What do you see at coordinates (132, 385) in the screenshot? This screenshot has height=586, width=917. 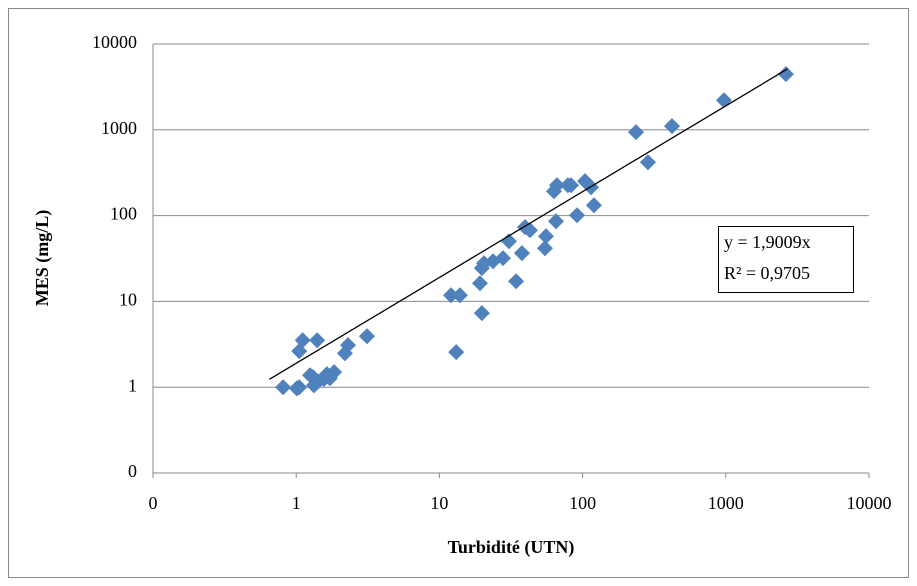 I see `y-tick-label: 1` at bounding box center [132, 385].